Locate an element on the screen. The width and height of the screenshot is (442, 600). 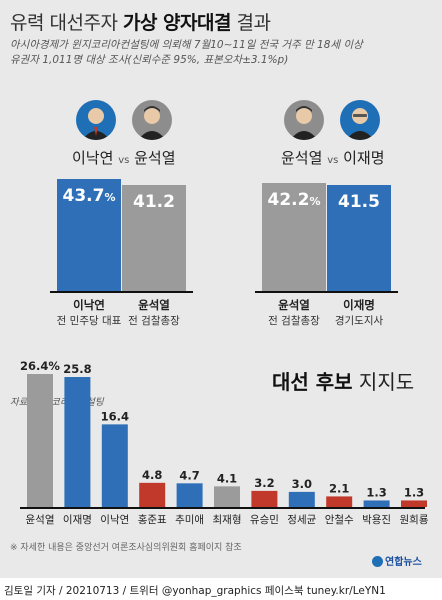
matchup-2-value-right: 41.5 is located at coordinates (359, 202).